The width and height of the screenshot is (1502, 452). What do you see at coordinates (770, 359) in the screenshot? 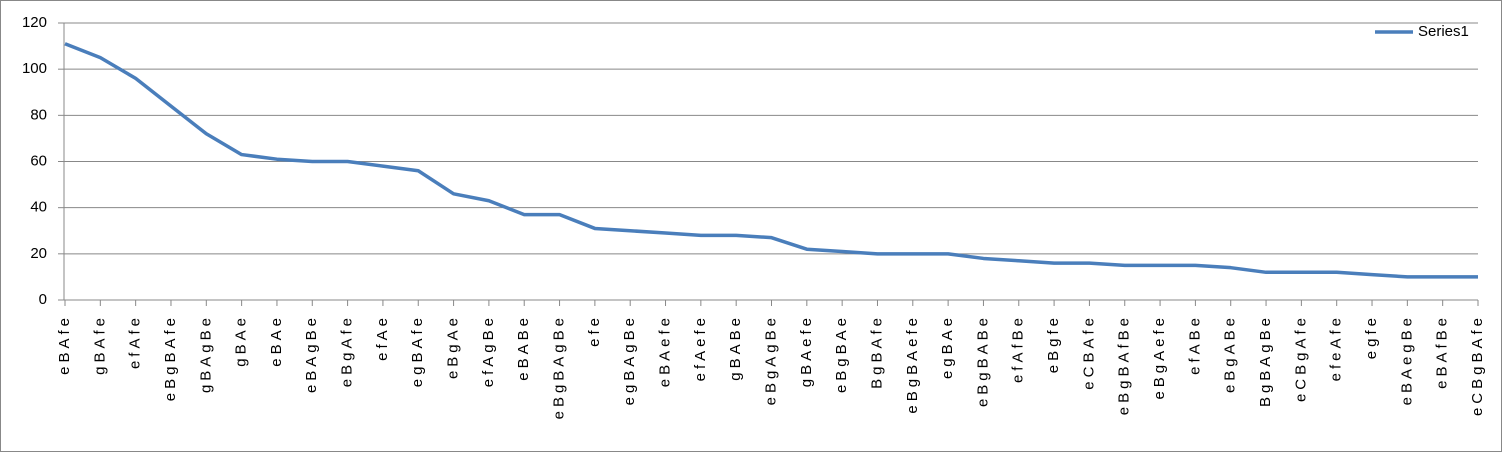
I see `x-tick-label: eBgAgBe` at bounding box center [770, 359].